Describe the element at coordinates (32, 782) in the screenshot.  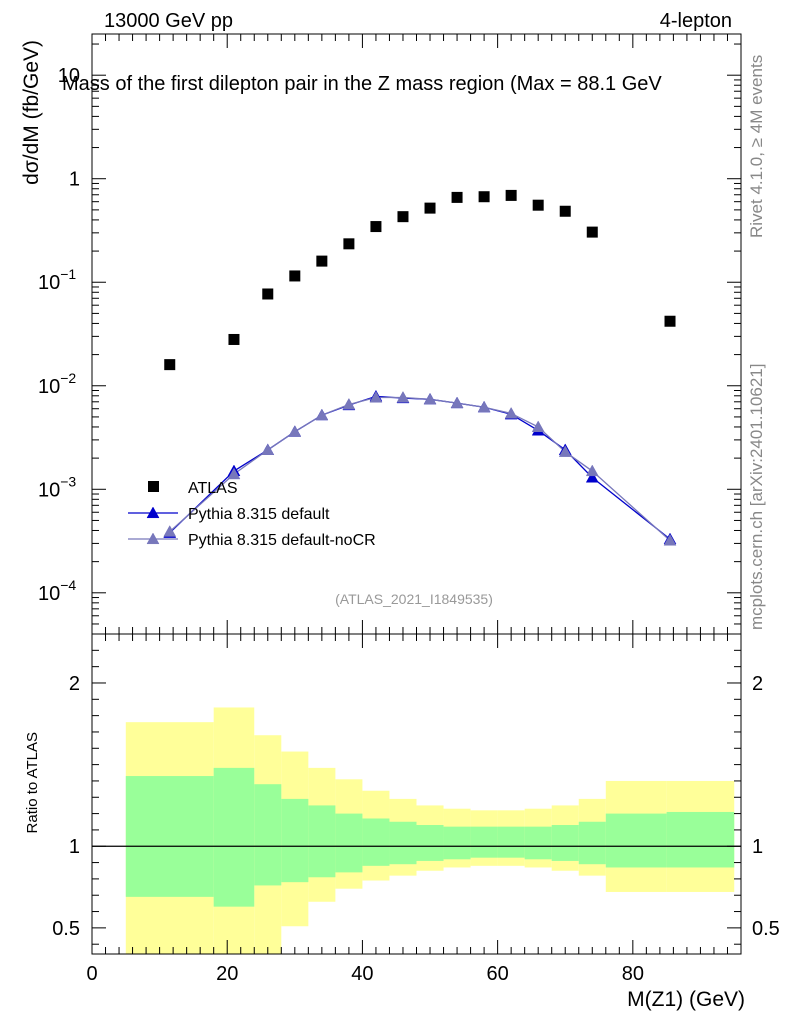
I see `ratio-y-axis-title: Ratio to ATLAS` at that location.